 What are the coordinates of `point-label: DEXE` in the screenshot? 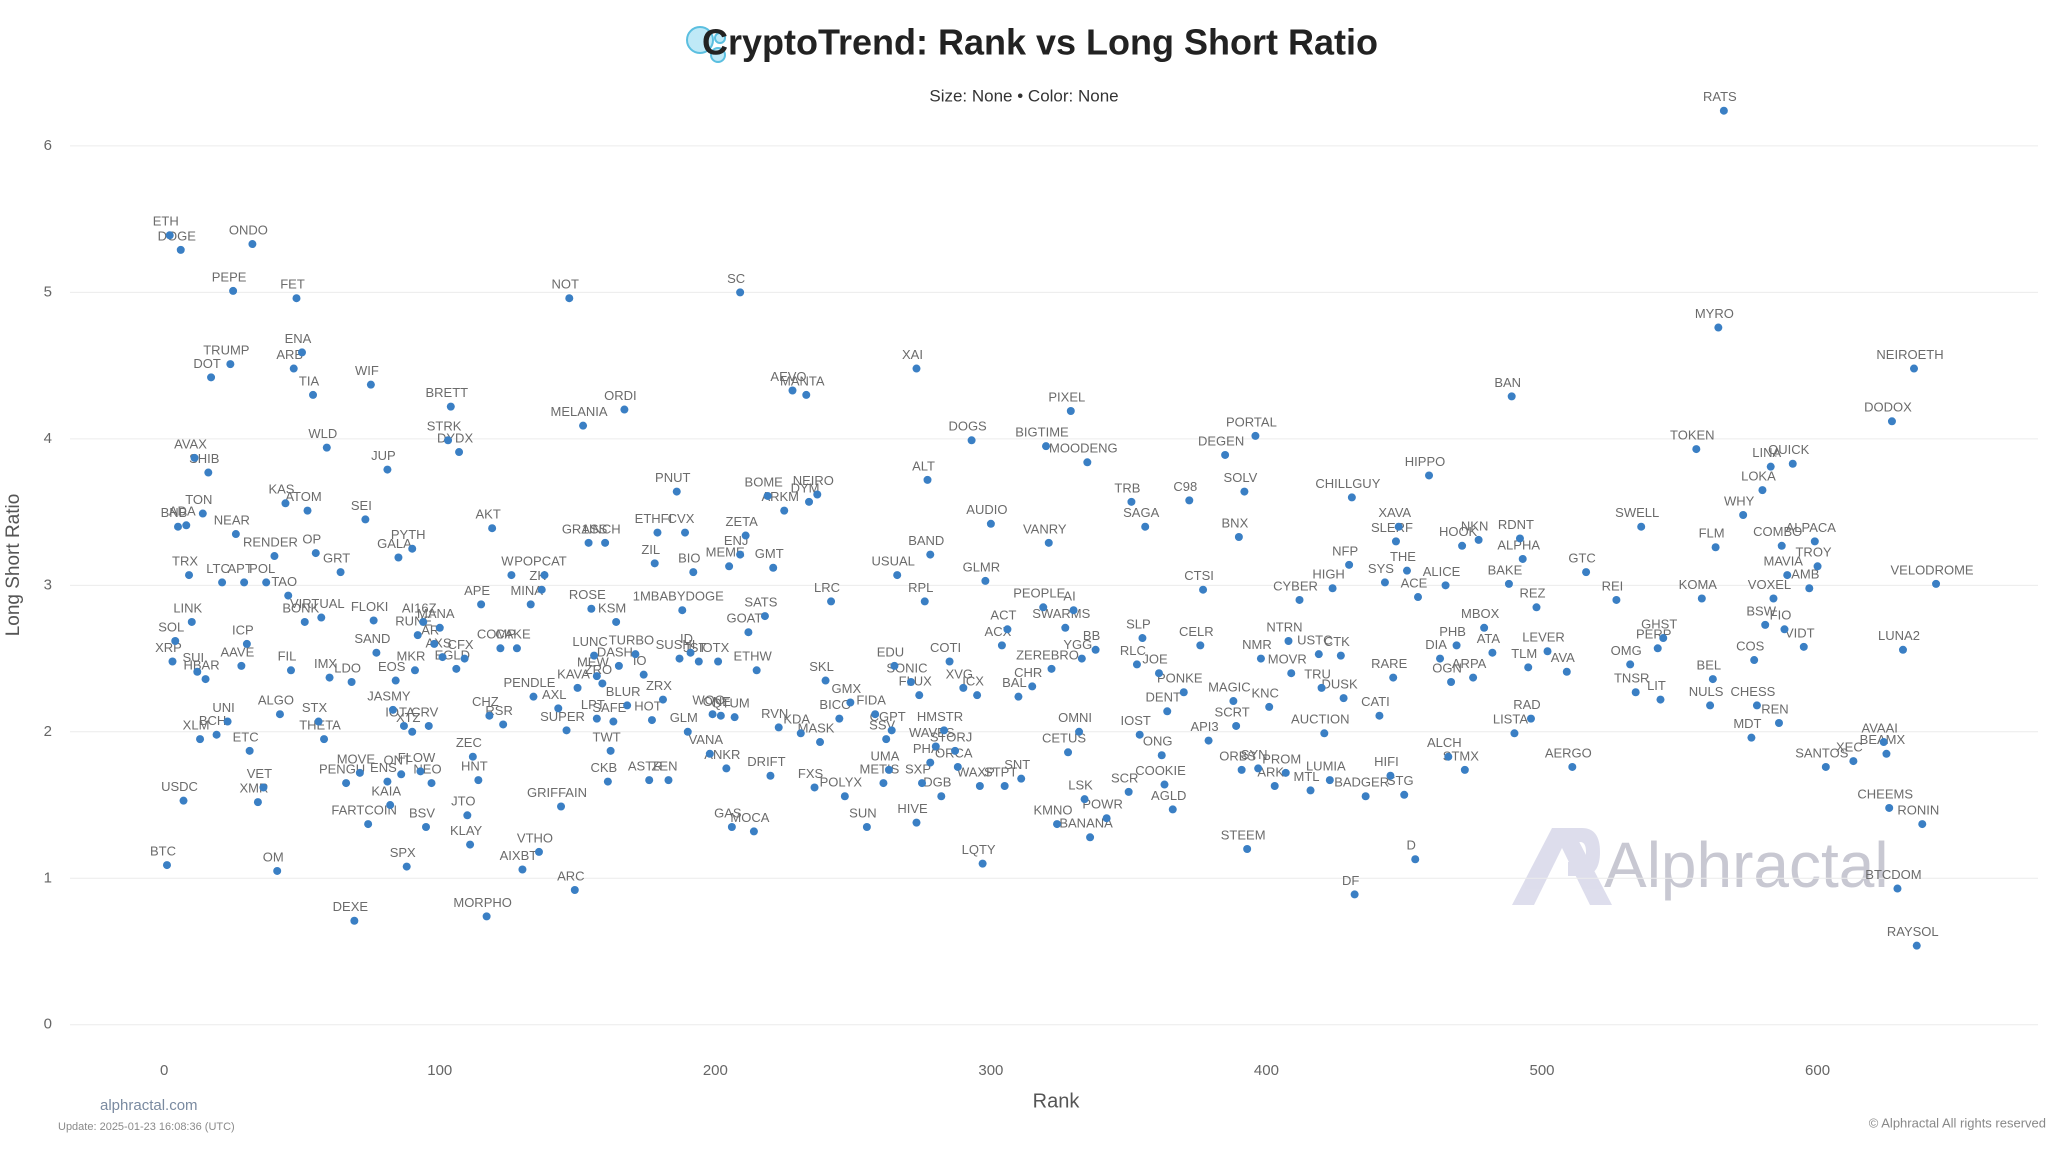 It's located at (351, 906).